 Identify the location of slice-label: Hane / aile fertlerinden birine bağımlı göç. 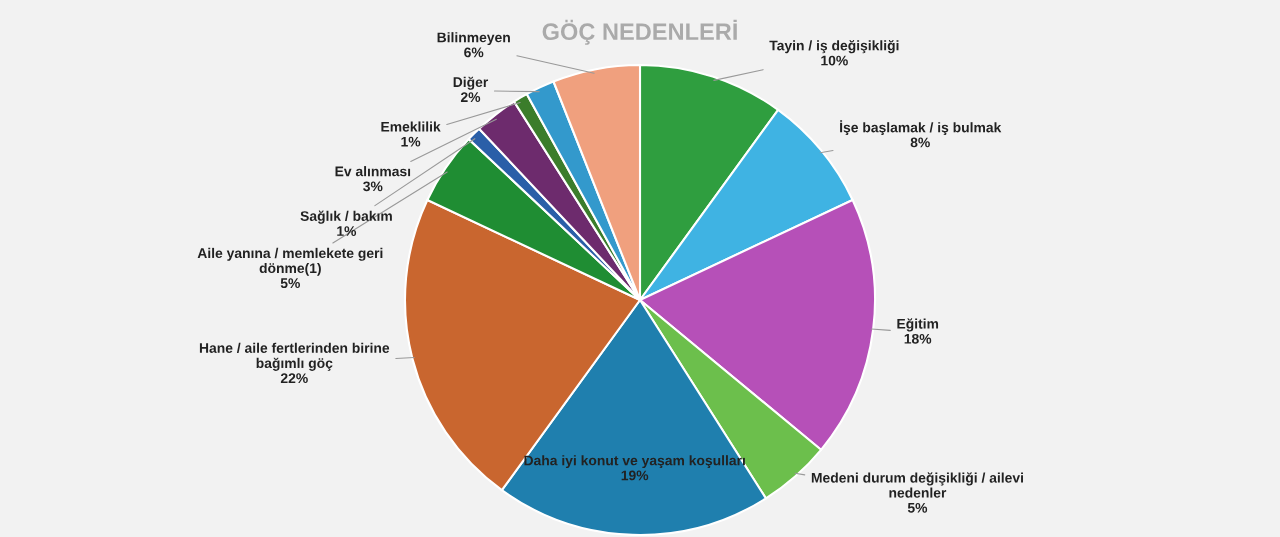
(294, 356).